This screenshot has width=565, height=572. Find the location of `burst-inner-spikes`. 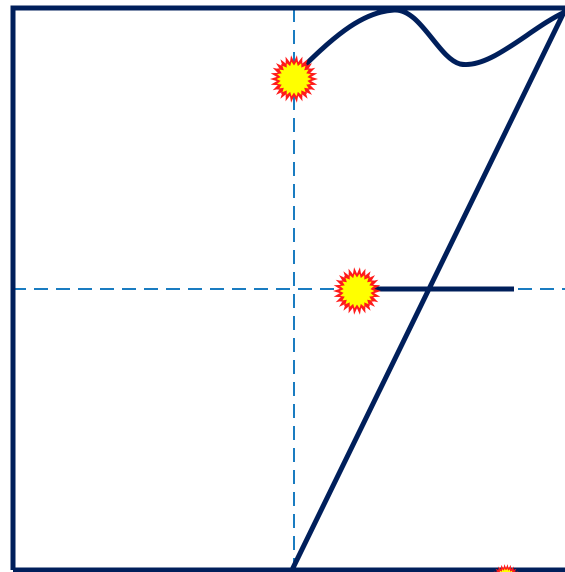

burst-inner-spikes is located at coordinates (506, 569).